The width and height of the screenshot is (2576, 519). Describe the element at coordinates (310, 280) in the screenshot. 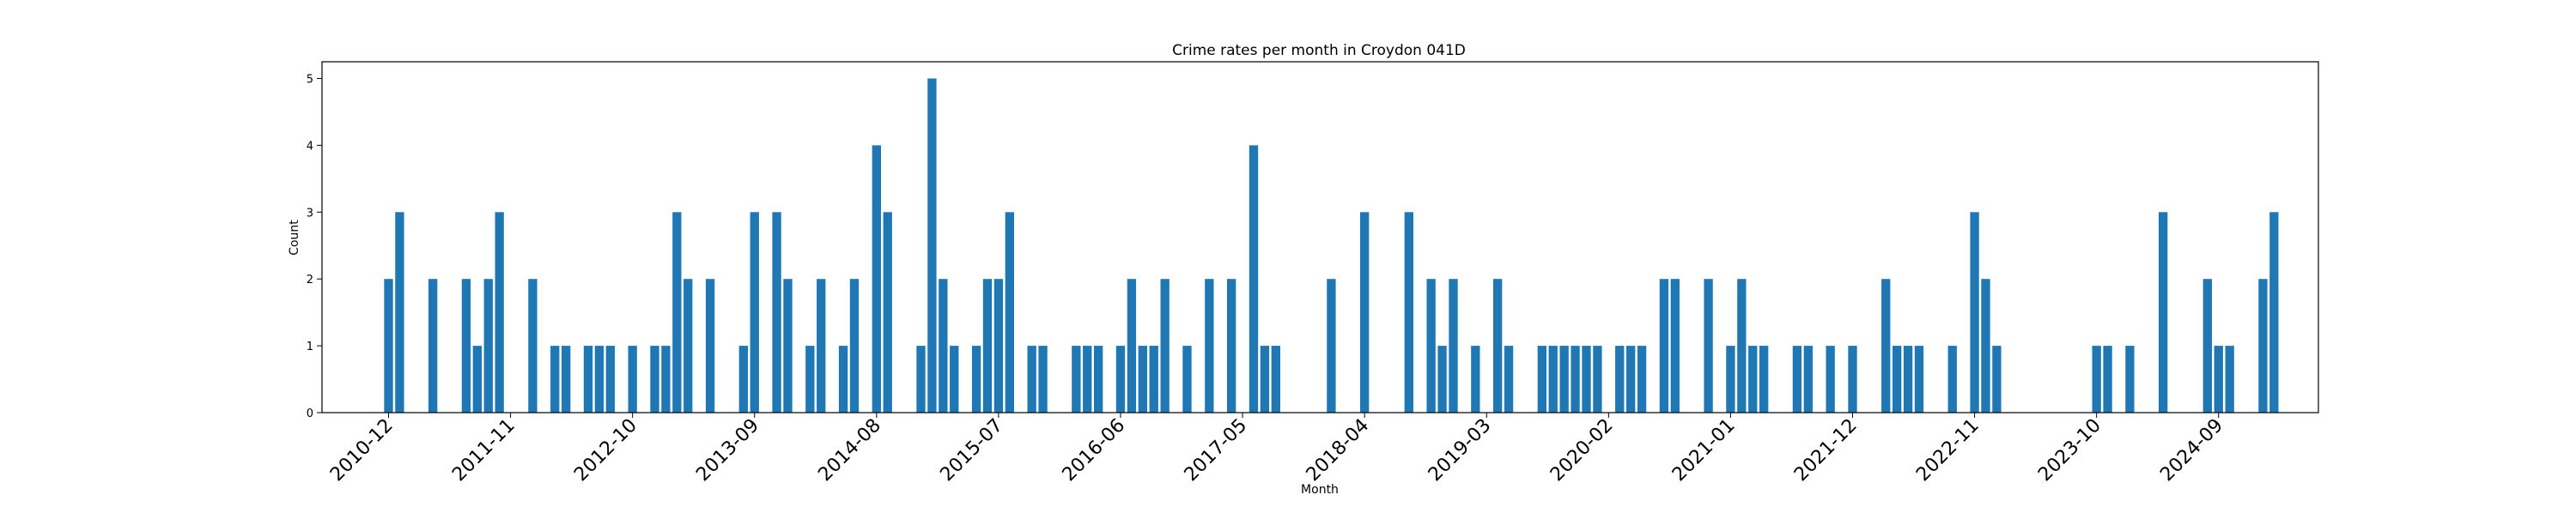

I see `y-tick-label: 2` at that location.